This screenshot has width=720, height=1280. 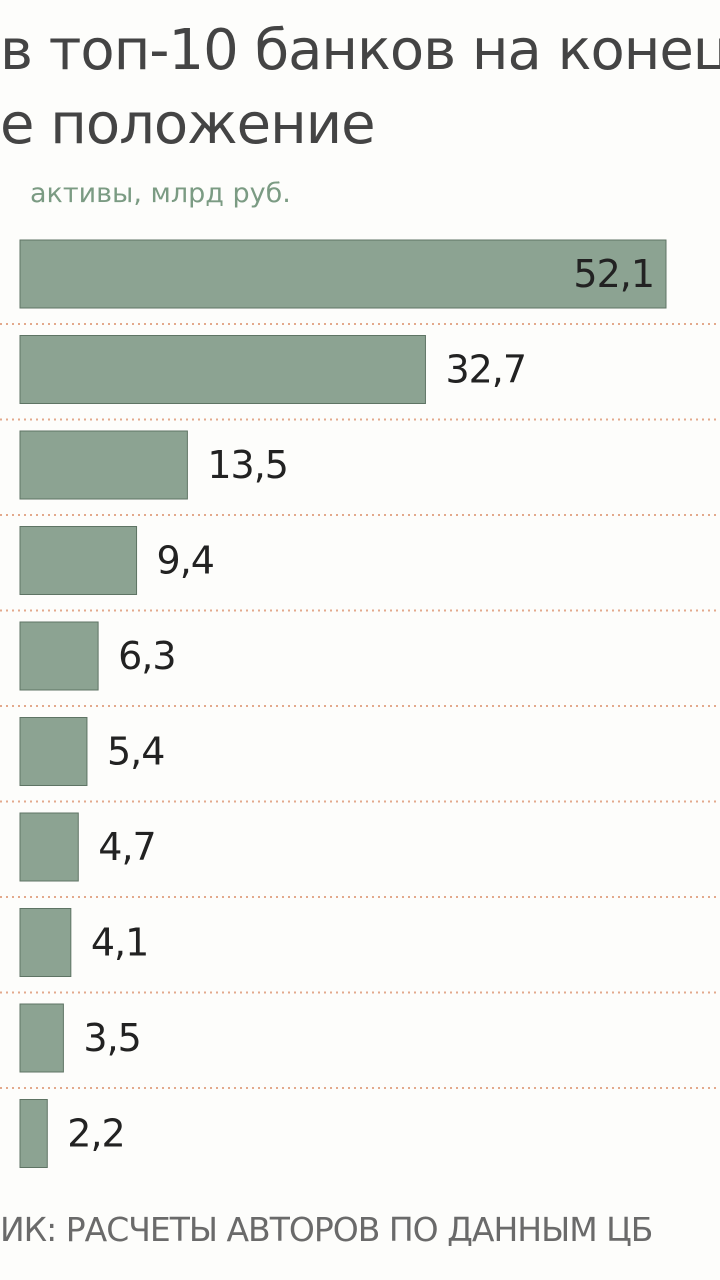 What do you see at coordinates (135, 752) in the screenshot?
I see `bar-value-label: 5,4` at bounding box center [135, 752].